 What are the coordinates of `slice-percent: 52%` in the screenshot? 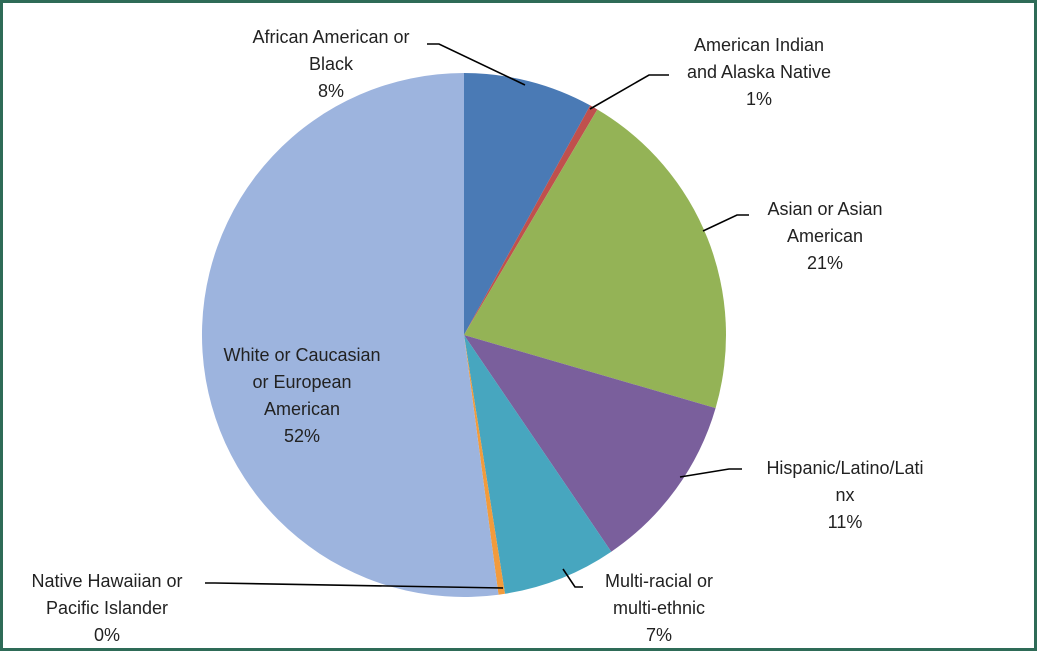 It's located at (302, 436).